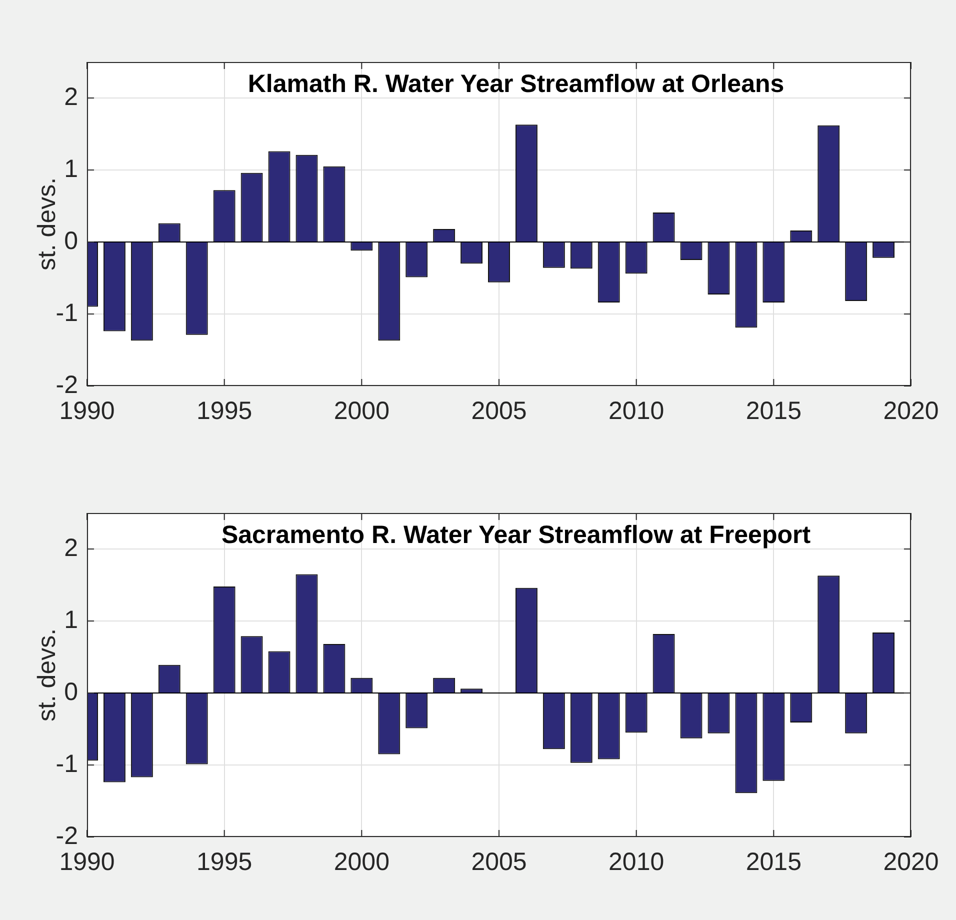  Describe the element at coordinates (516, 534) in the screenshot. I see `chart-title: Sacramento R. Water Year Streamflow at Freeport` at that location.